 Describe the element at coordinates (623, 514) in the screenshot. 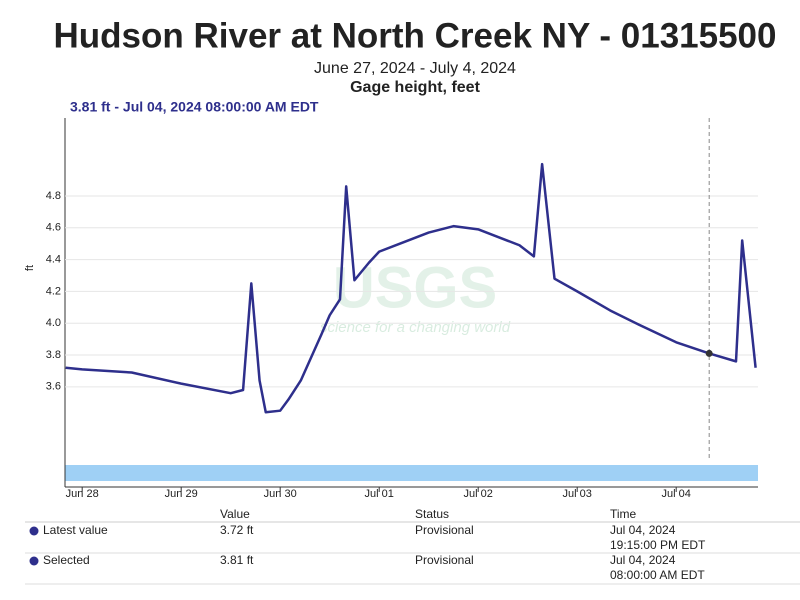

I see `table-header: Time` at that location.